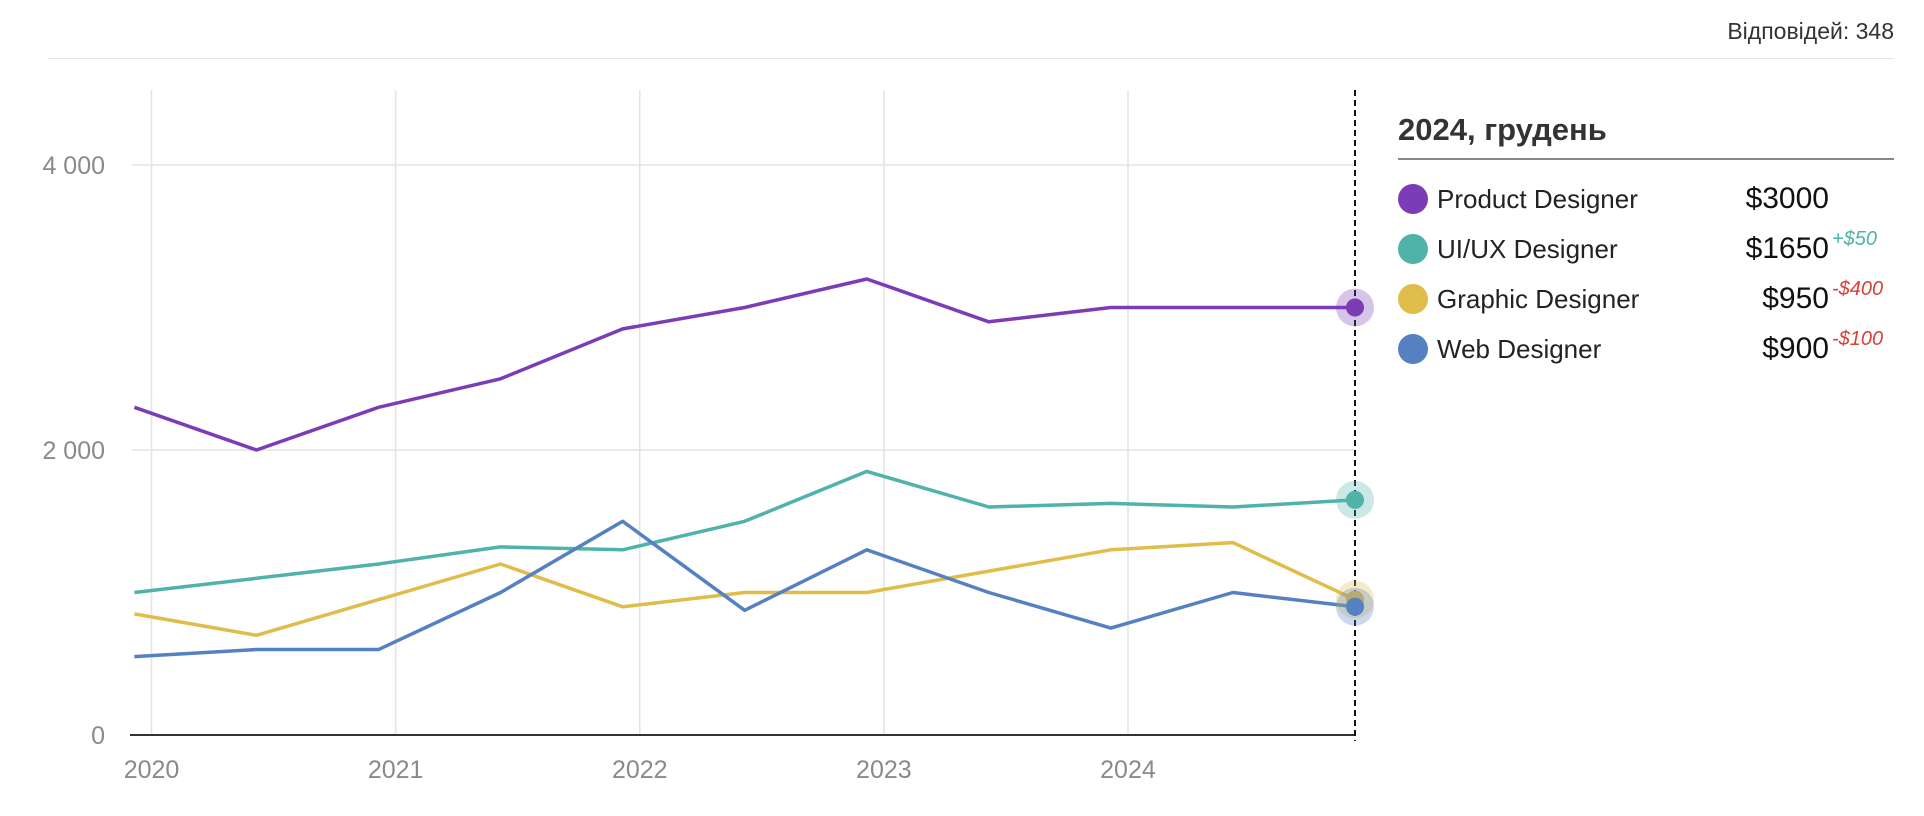 The image size is (1924, 816). I want to click on top-divider, so click(971, 58).